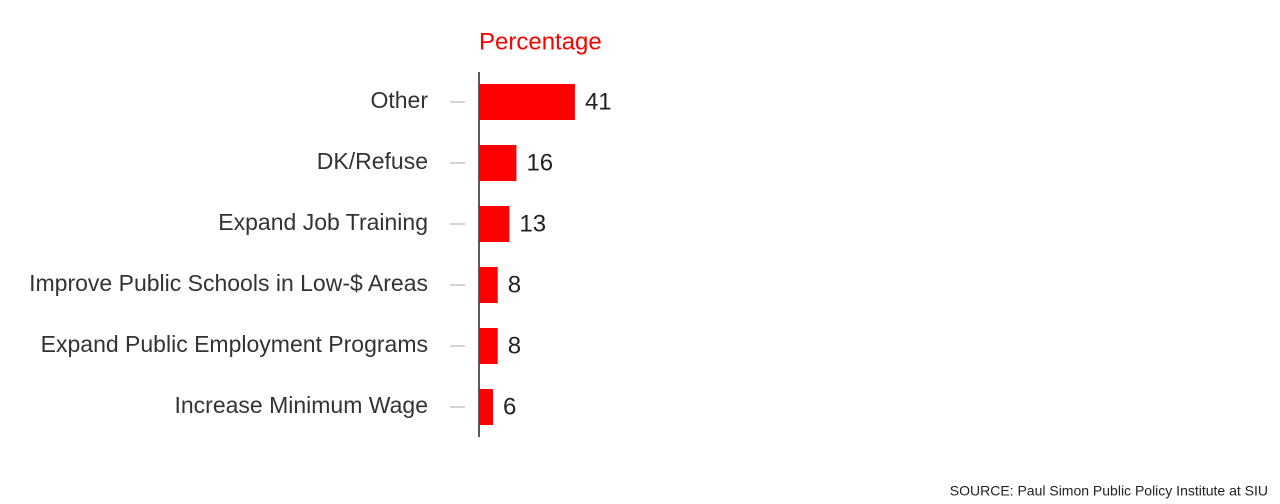 This screenshot has height=504, width=1280. Describe the element at coordinates (399, 100) in the screenshot. I see `category-label: Other` at that location.